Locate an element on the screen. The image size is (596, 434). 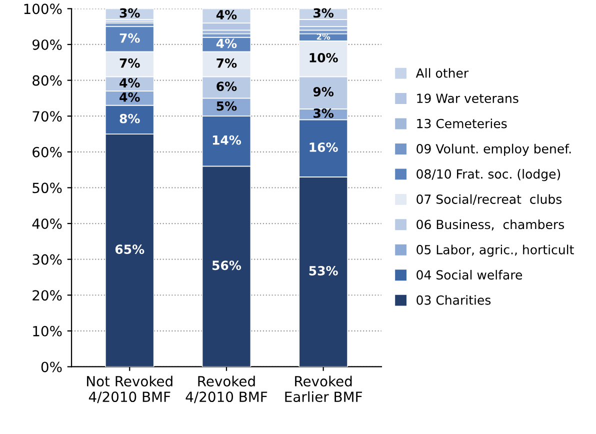
legend-label: 06 Business, chambers is located at coordinates (490, 224).